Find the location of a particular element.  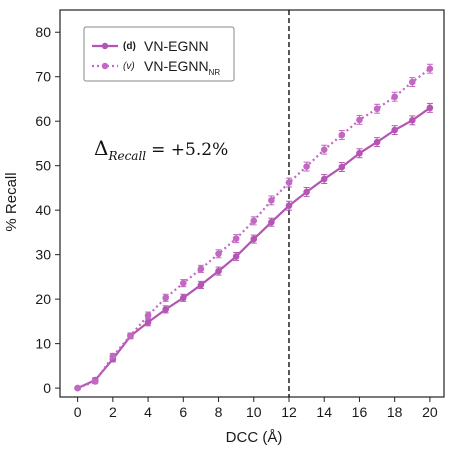

x-tick-label: 14 is located at coordinates (324, 412).